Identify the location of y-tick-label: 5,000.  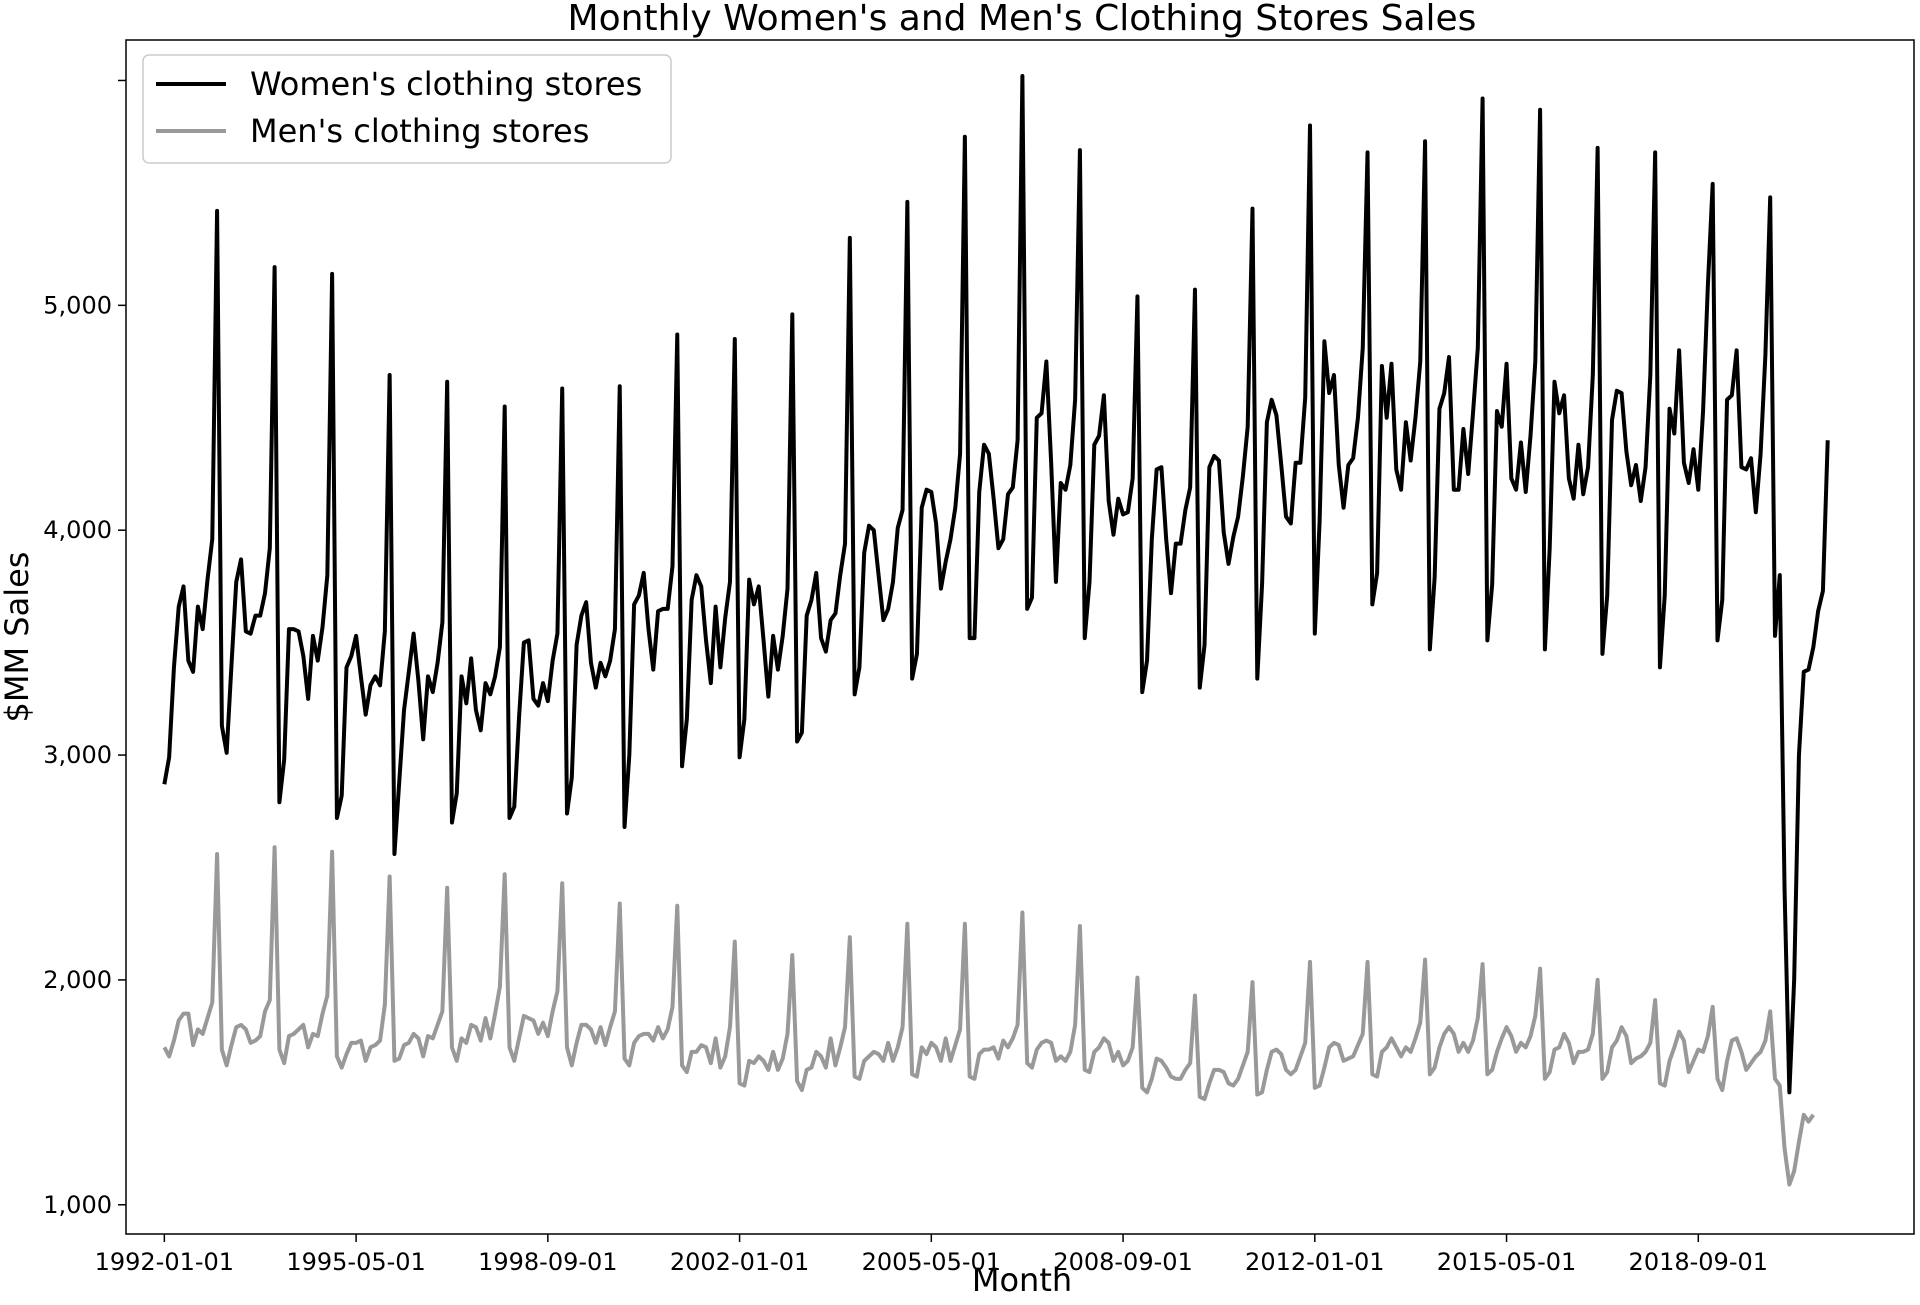
(77, 305).